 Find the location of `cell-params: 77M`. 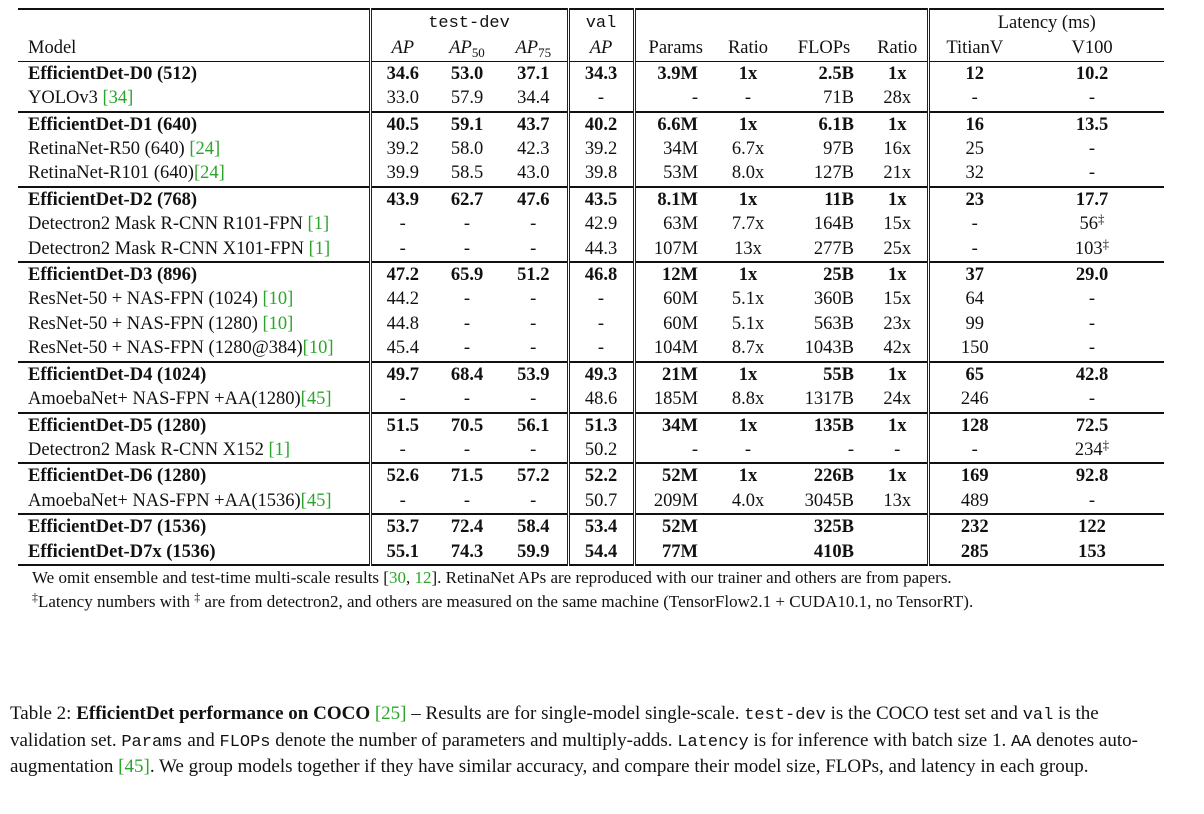

cell-params: 77M is located at coordinates (674, 552).